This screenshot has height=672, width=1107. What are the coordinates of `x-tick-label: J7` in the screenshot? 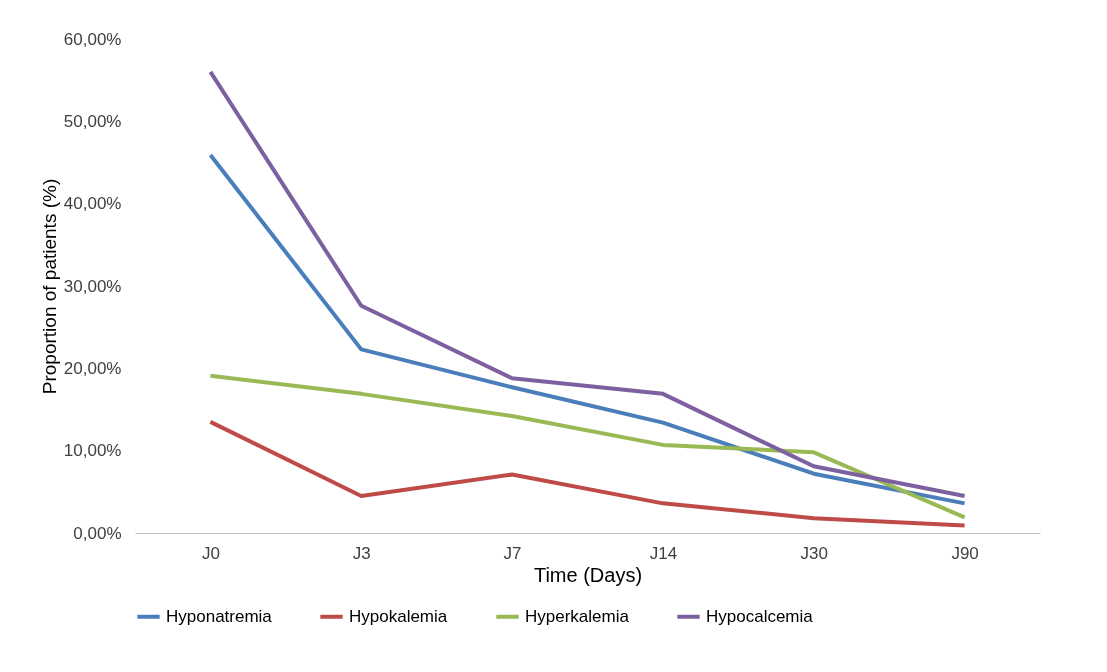 It's located at (512, 553).